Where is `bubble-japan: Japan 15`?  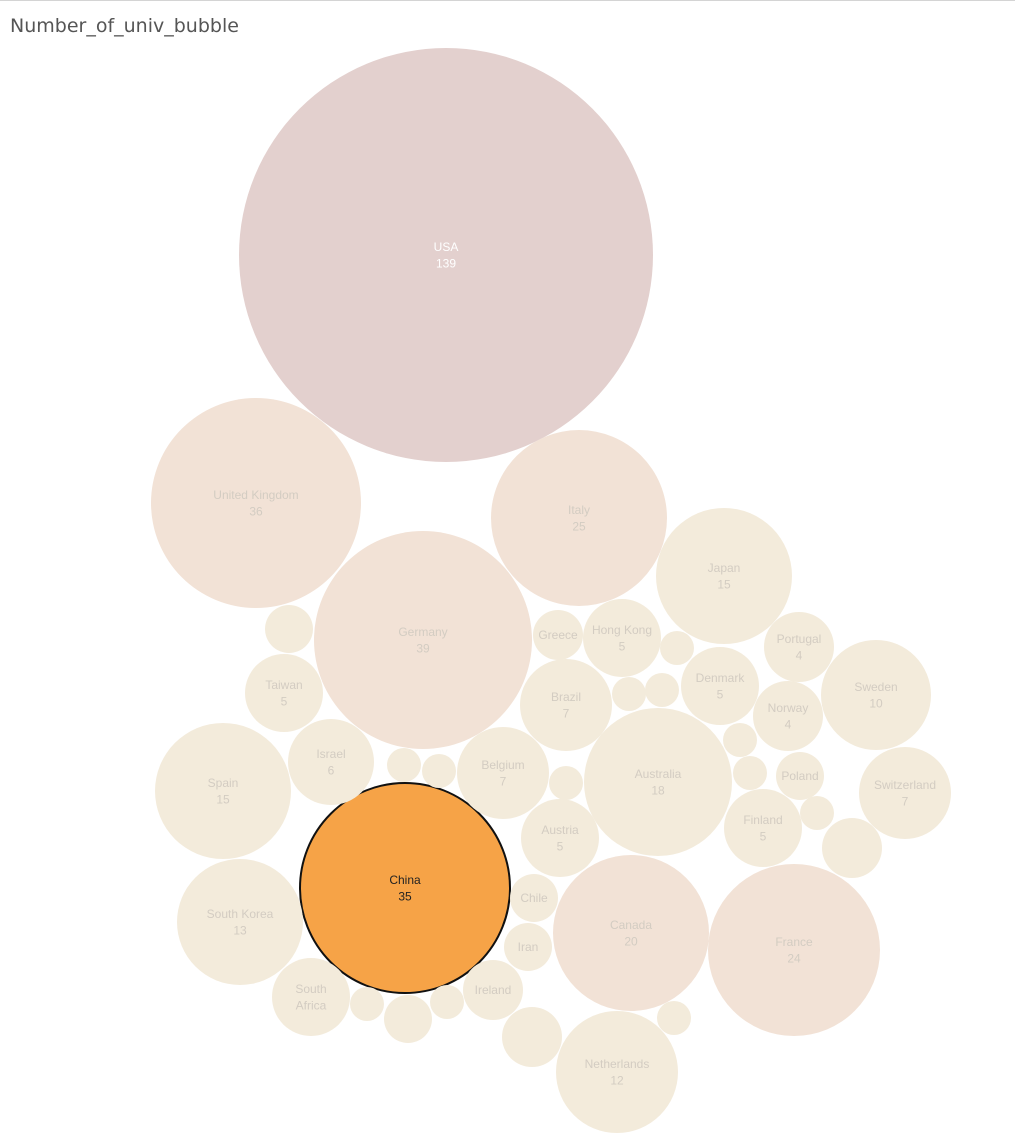
bubble-japan: Japan 15 is located at coordinates (724, 576).